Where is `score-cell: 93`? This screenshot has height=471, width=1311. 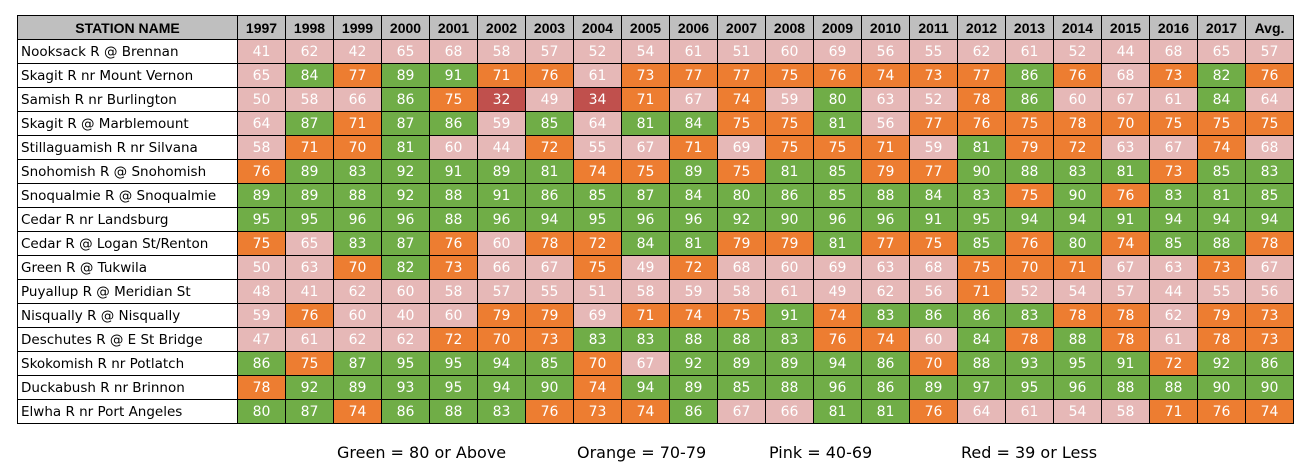 score-cell: 93 is located at coordinates (1029, 363).